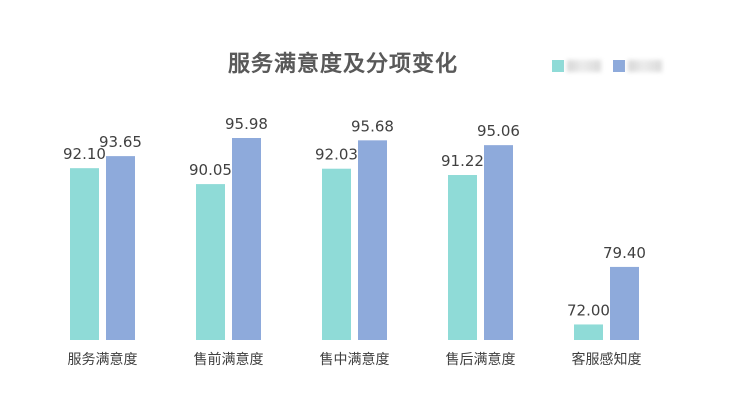 This screenshot has height=407, width=740. I want to click on data-label-series-2-2: 95.98, so click(246, 124).